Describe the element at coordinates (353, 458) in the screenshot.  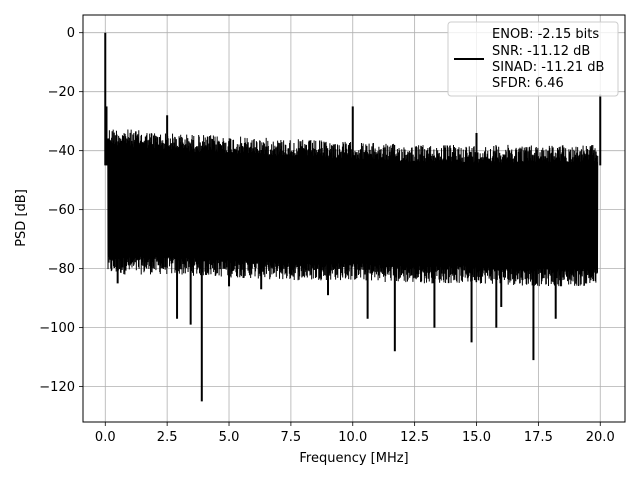
I see `x-axis-label: Frequency [MHz]` at that location.